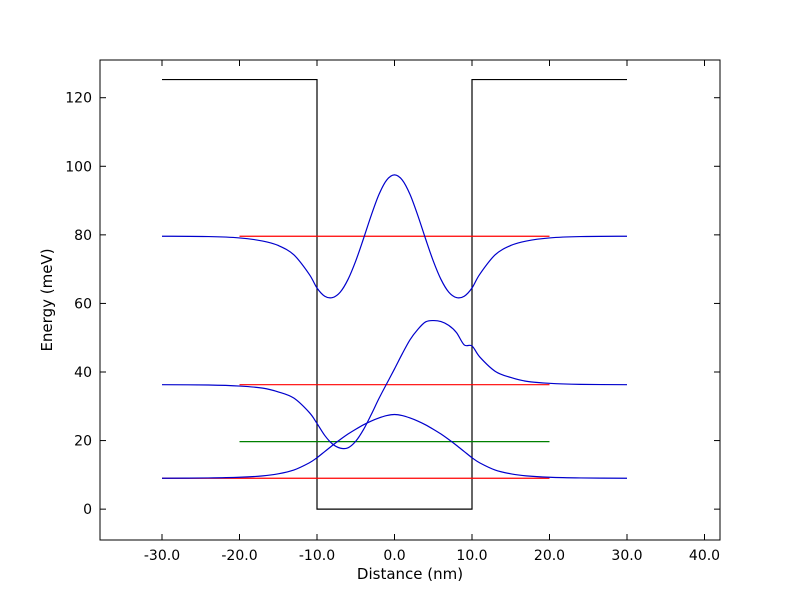 This screenshot has height=600, width=800. What do you see at coordinates (47, 299) in the screenshot?
I see `y-axis-label: Energy (meV)` at bounding box center [47, 299].